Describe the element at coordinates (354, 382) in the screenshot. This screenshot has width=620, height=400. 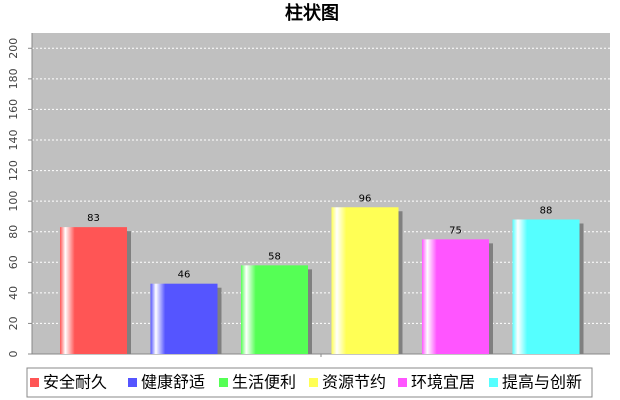
I see `legend-label: 资源节约` at that location.